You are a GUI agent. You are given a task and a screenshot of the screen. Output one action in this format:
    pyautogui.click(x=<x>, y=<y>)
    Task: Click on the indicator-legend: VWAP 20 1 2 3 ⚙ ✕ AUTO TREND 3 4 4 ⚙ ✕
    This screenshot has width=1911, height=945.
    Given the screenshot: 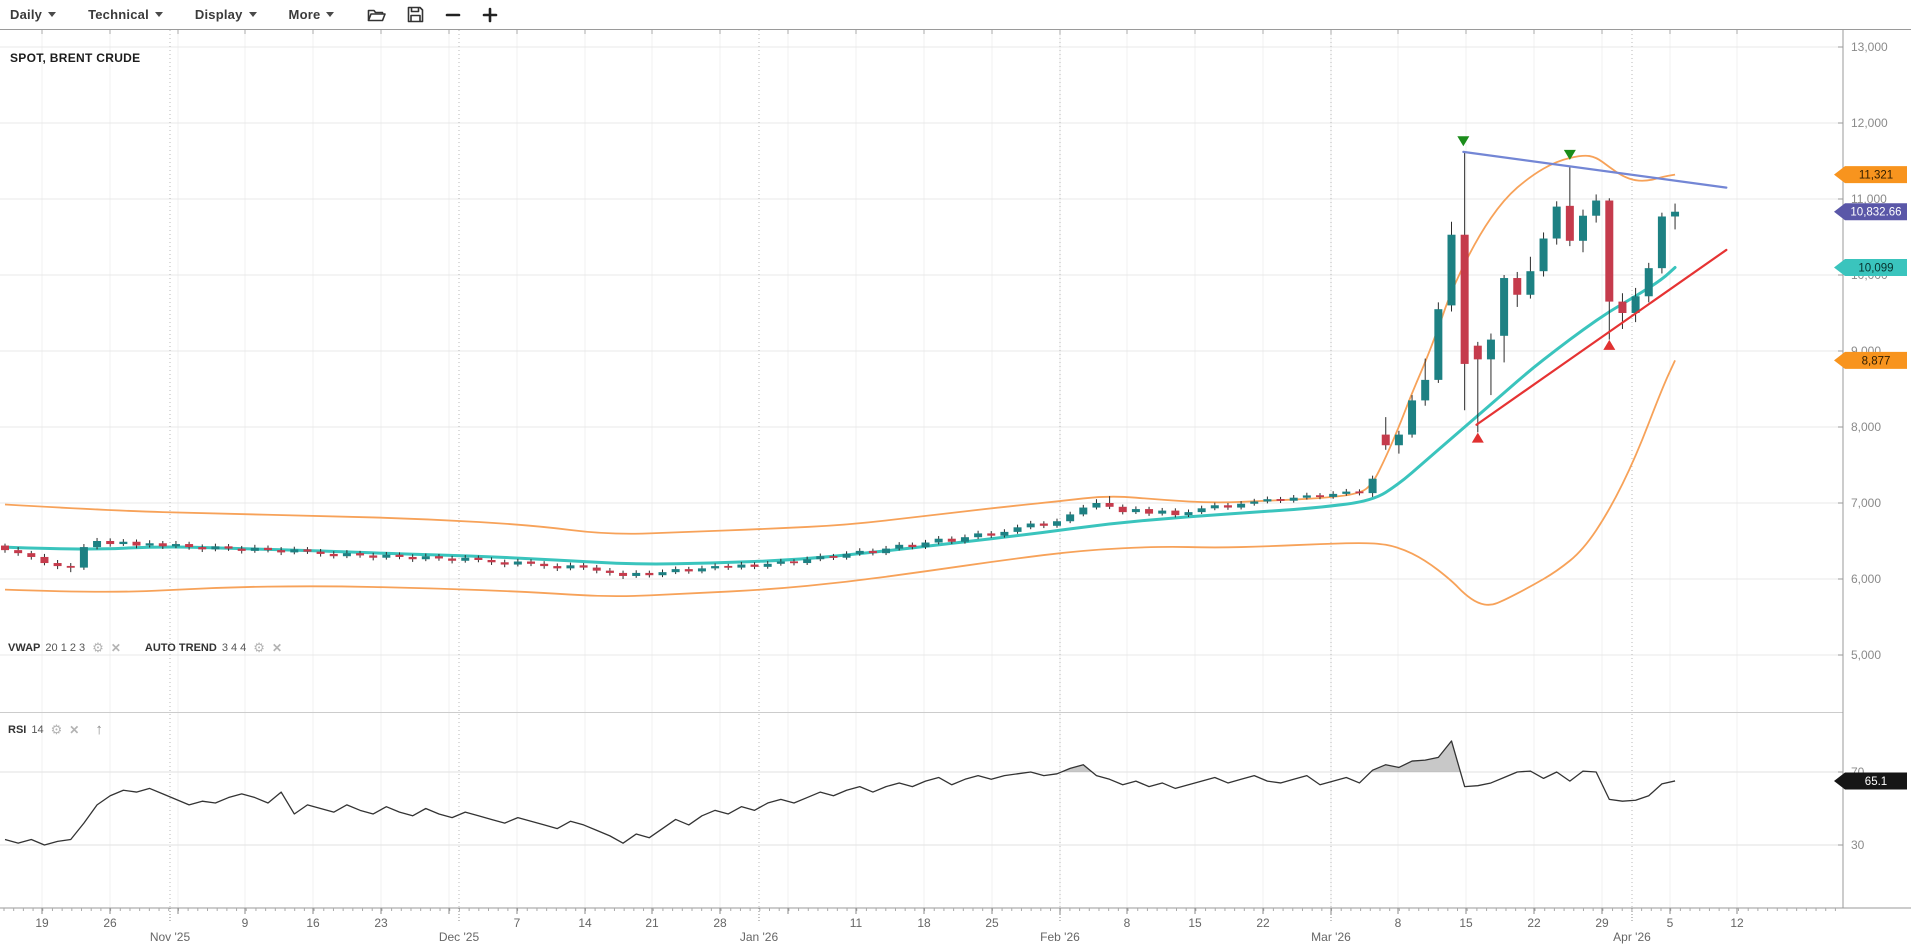 What is the action you would take?
    pyautogui.click(x=157, y=647)
    